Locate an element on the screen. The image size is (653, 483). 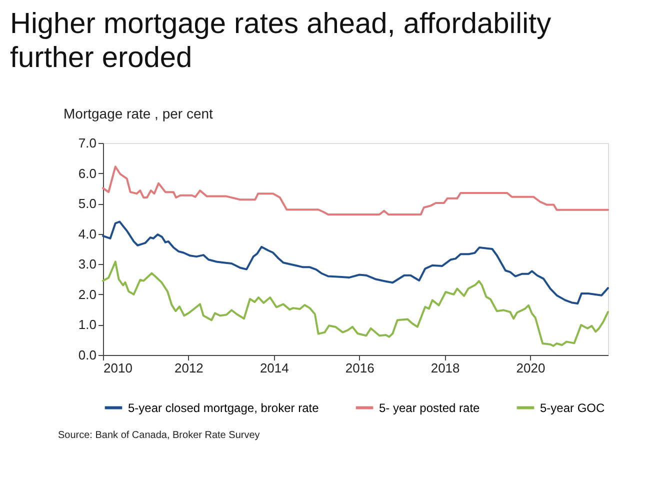
legend-label: 5-year GOC is located at coordinates (573, 407).